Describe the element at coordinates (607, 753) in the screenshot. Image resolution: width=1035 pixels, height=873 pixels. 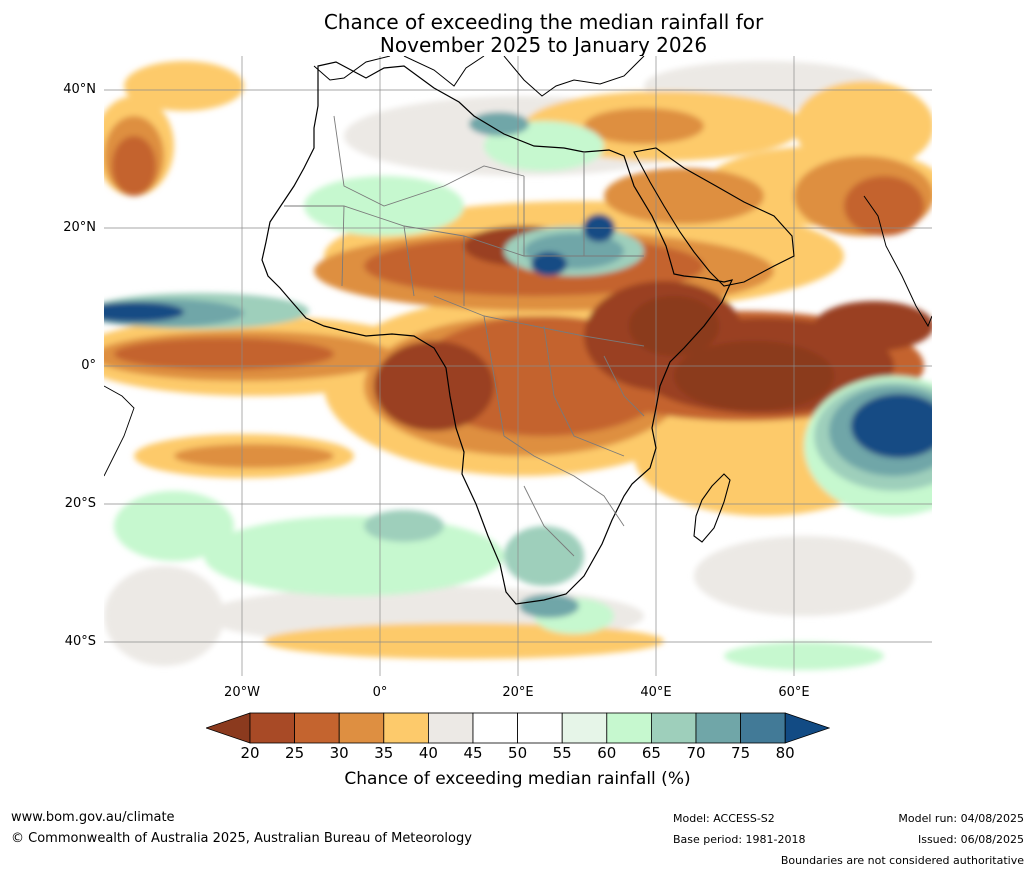
I see `colorbar-tick-label: 60` at that location.